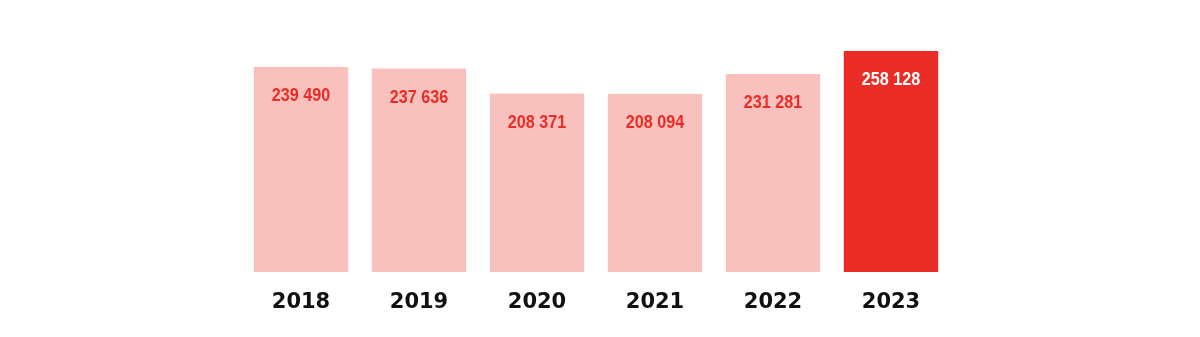 Image resolution: width=1200 pixels, height=337 pixels. What do you see at coordinates (301, 94) in the screenshot?
I see `data-label: 239 490` at bounding box center [301, 94].